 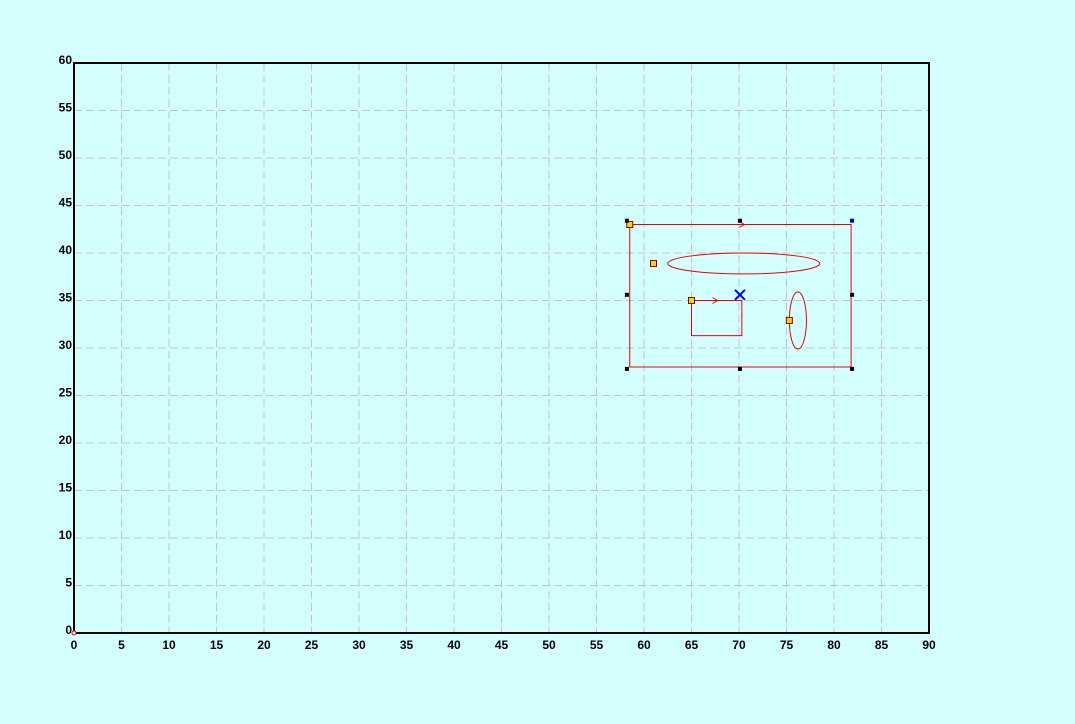 I want to click on x-tick-label: 0, so click(x=74, y=645).